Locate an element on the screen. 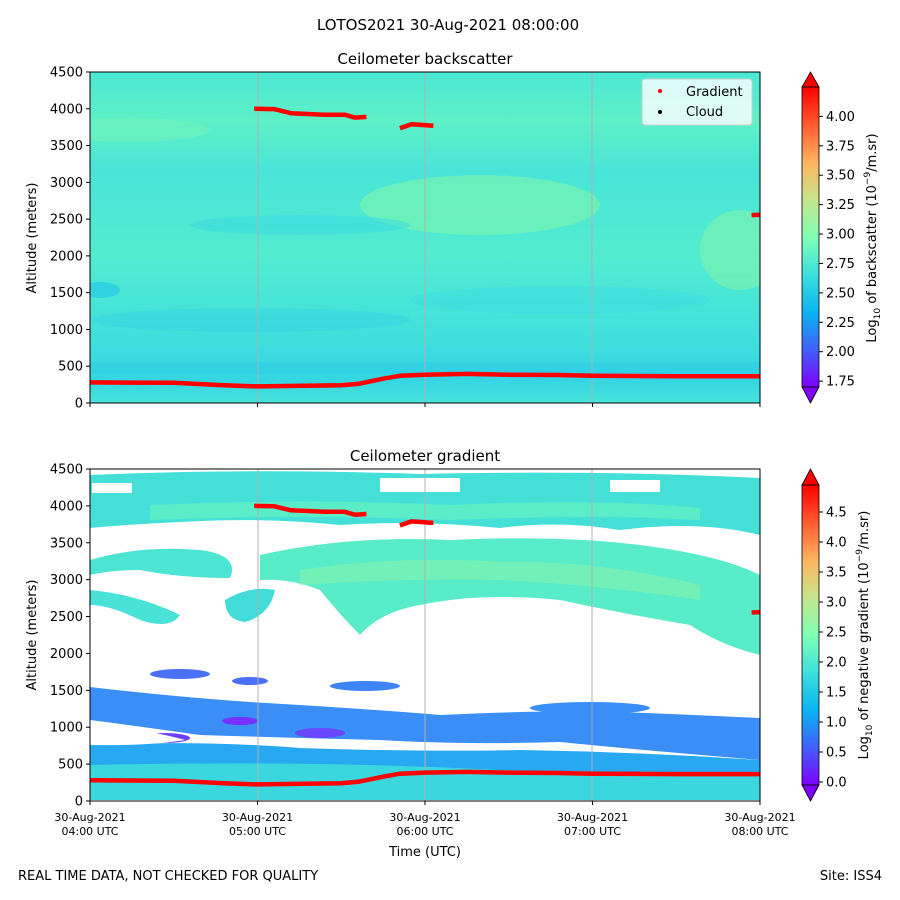 The image size is (900, 900). legend-gradient-label: Gradient is located at coordinates (714, 92).